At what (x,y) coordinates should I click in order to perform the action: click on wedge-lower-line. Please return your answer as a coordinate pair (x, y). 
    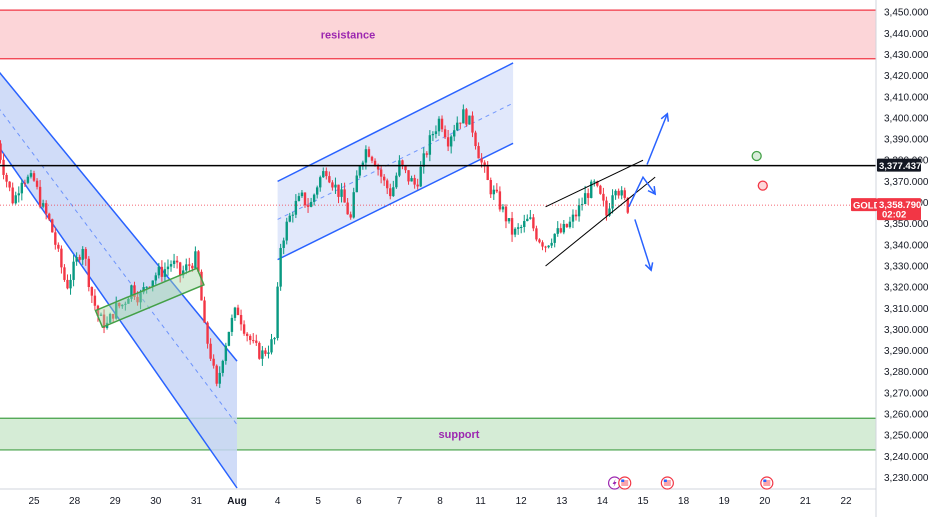
    Looking at the image, I should click on (600, 221).